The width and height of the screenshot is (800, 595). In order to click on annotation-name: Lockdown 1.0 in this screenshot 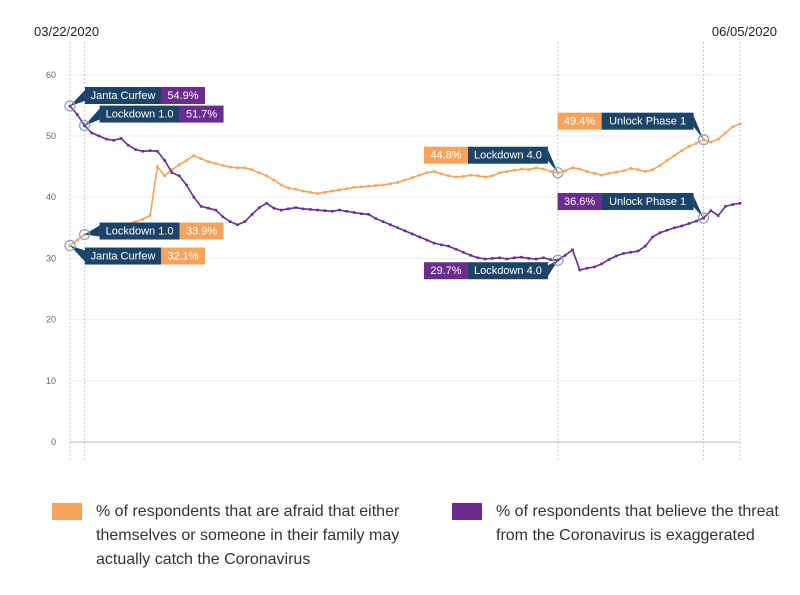, I will do `click(140, 115)`.